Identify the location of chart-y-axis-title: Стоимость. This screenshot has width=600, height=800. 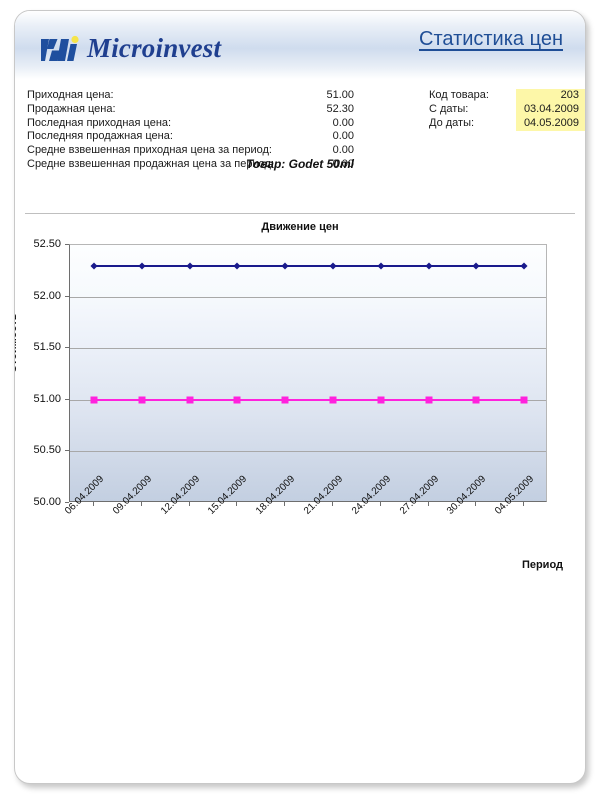
(16, 343).